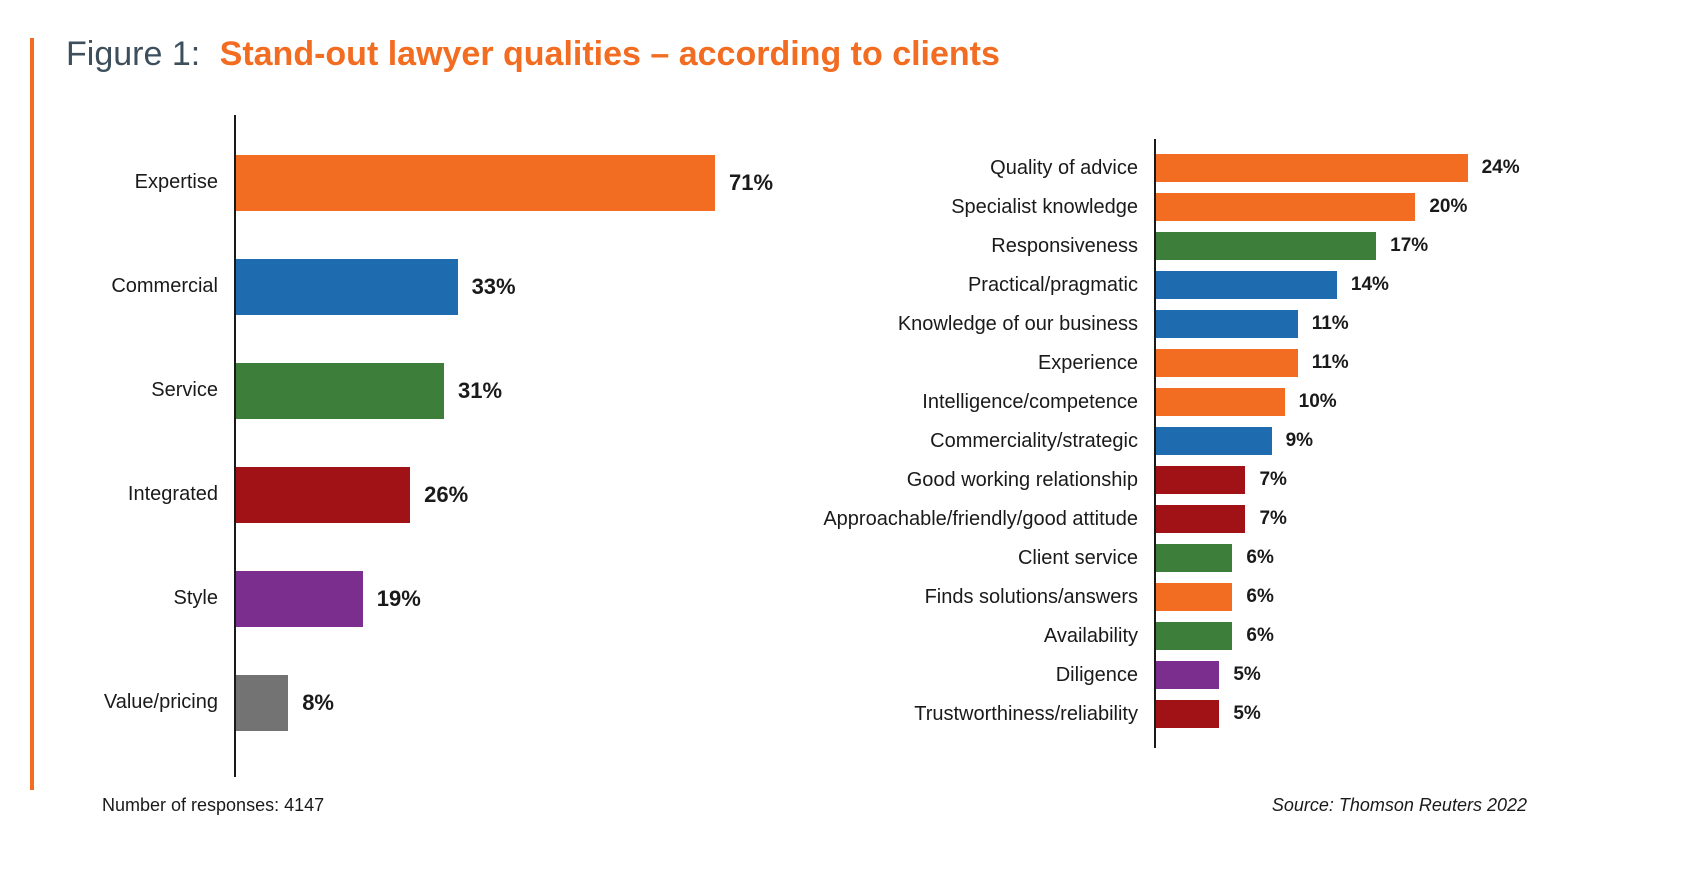 The width and height of the screenshot is (1685, 879). Describe the element at coordinates (1064, 167) in the screenshot. I see `bar-label: Quality of advice` at that location.